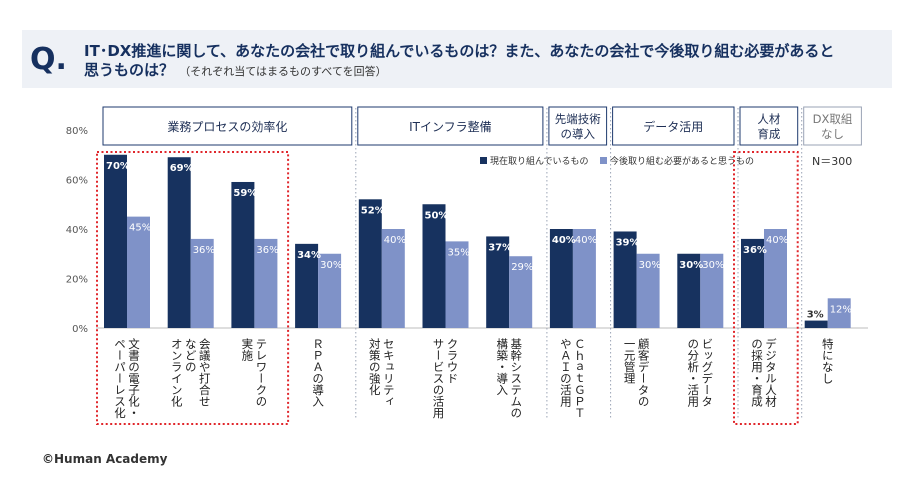 The width and height of the screenshot is (916, 482). What do you see at coordinates (682, 161) in the screenshot?
I see `legend-label-future: 今後取り組む必要があると思うもの` at bounding box center [682, 161].